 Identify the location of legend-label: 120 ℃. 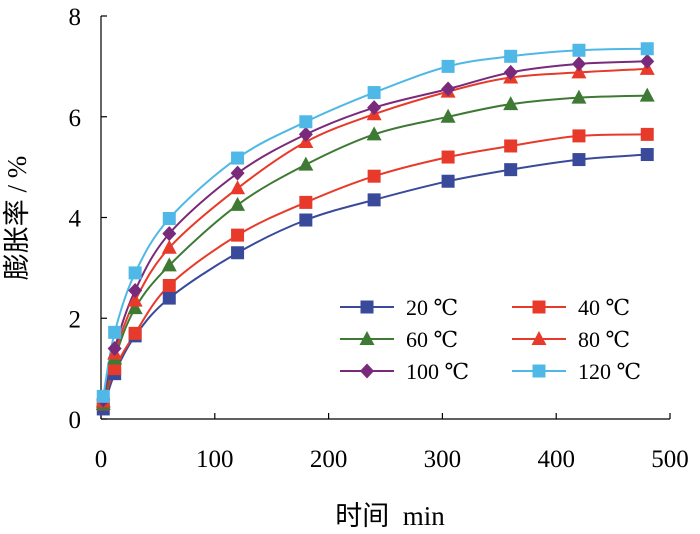
(609, 371).